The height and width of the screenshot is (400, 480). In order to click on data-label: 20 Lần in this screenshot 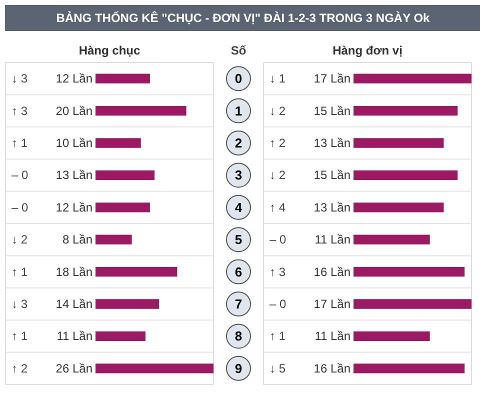, I will do `click(74, 111)`.